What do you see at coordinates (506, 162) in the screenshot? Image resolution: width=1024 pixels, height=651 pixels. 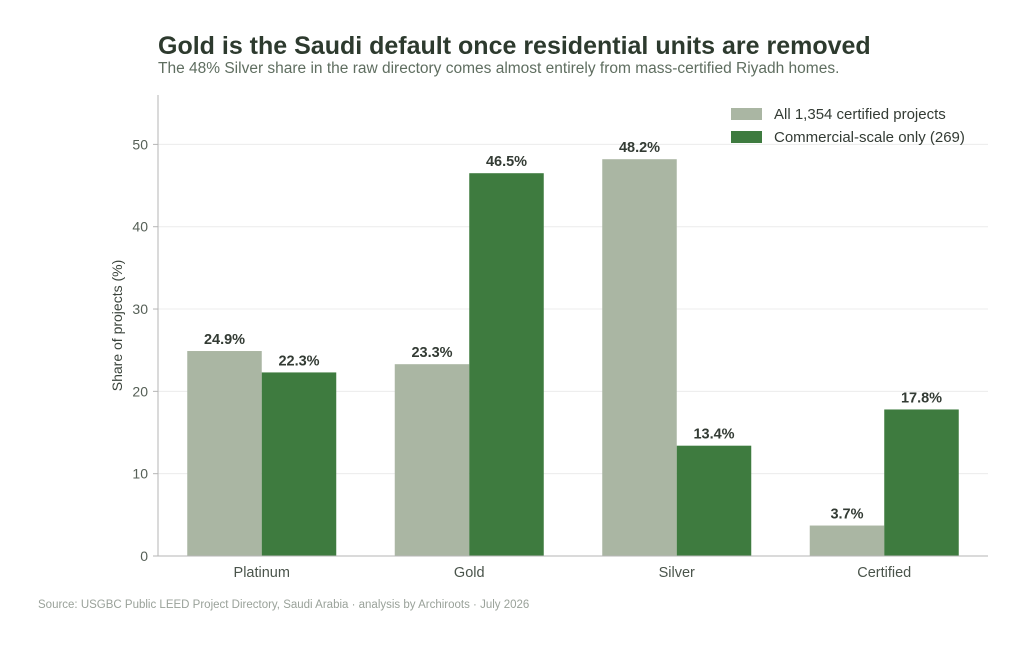 I see `value-label: 46.5%` at bounding box center [506, 162].